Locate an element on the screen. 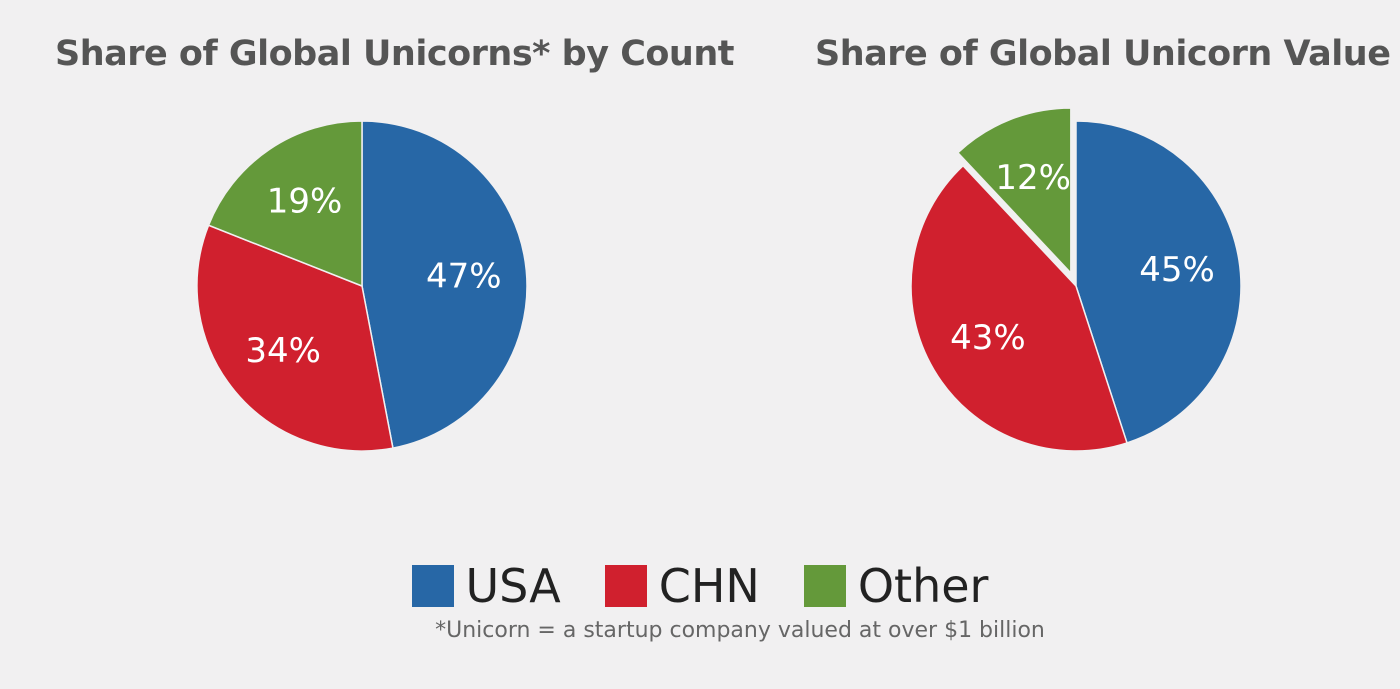 The image size is (1400, 689). legend-item-other: Other is located at coordinates (896, 586).